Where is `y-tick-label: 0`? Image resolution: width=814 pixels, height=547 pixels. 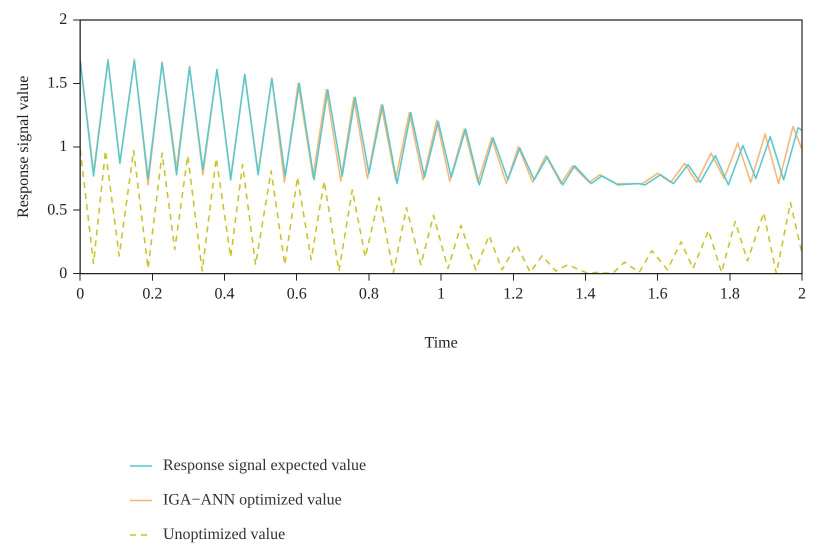
y-tick-label: 0 is located at coordinates (63, 273).